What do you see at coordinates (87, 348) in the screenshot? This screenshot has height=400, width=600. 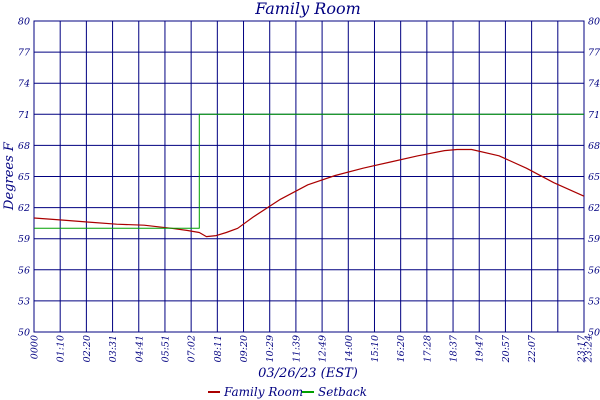 I see `x-tick-label: 02:20` at bounding box center [87, 348].